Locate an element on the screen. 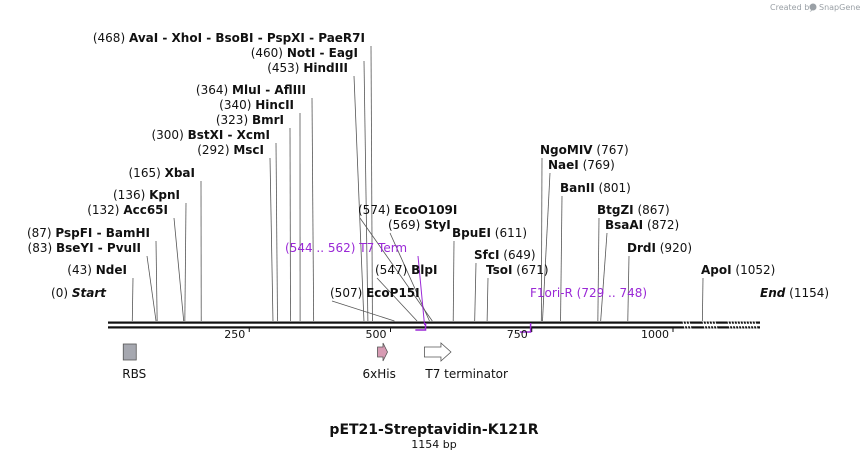 This screenshot has width=868, height=460. site-hindiii-label: (453) HindIII is located at coordinates (307, 68).